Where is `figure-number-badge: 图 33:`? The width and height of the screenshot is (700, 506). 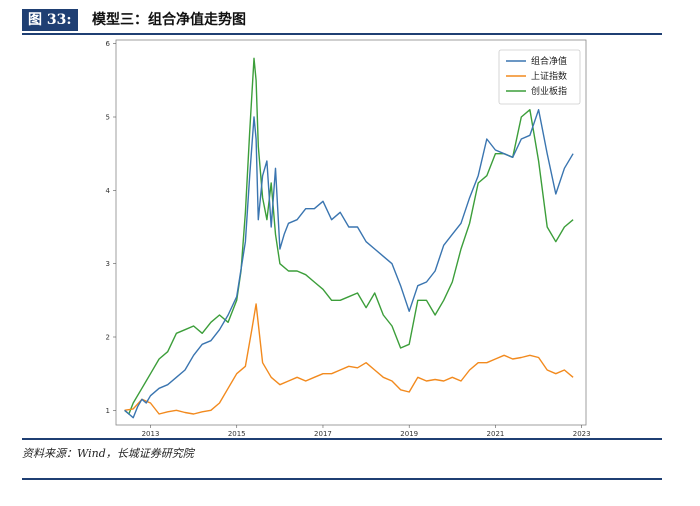
figure-number-badge: 图 33: is located at coordinates (50, 20).